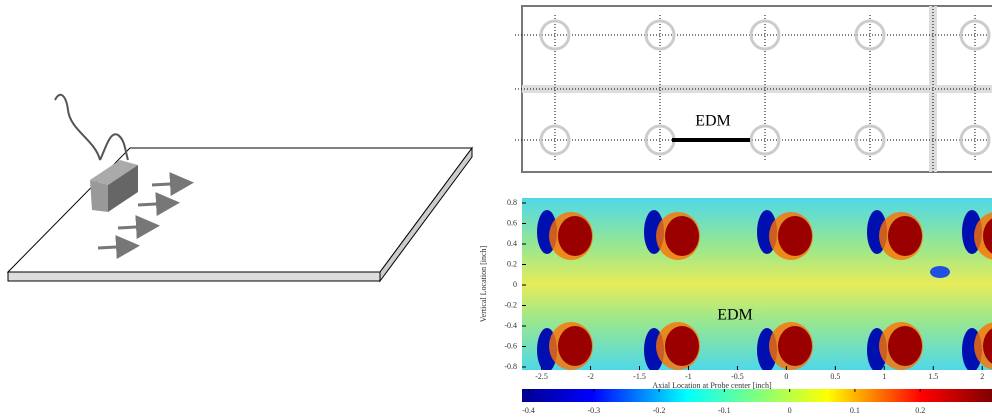 The width and height of the screenshot is (992, 419). Describe the element at coordinates (688, 376) in the screenshot. I see `x-tick-label: -1` at that location.